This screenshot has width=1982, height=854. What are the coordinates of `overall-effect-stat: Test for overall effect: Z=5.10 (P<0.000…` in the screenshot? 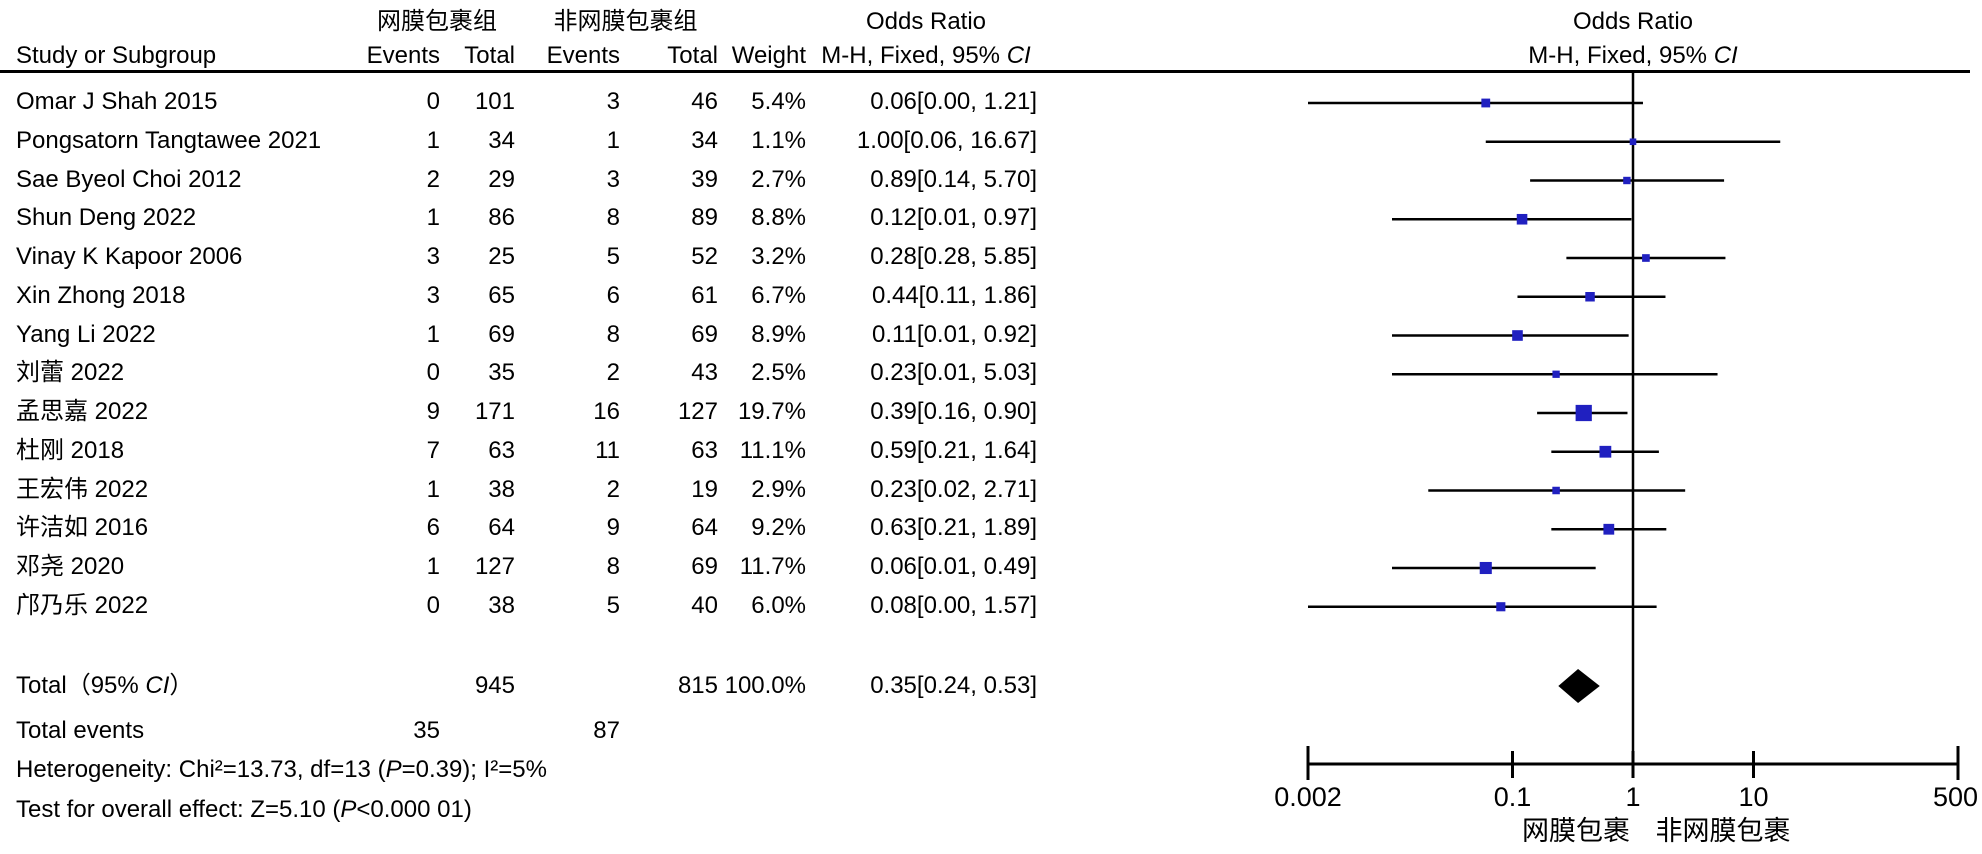 It's located at (244, 809).